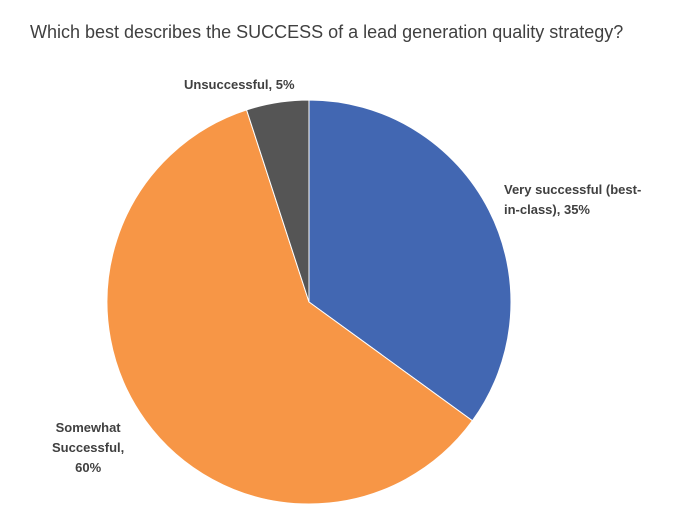 Image resolution: width=679 pixels, height=516 pixels. I want to click on data-label-line: Unsuccessful, 5%, so click(239, 84).